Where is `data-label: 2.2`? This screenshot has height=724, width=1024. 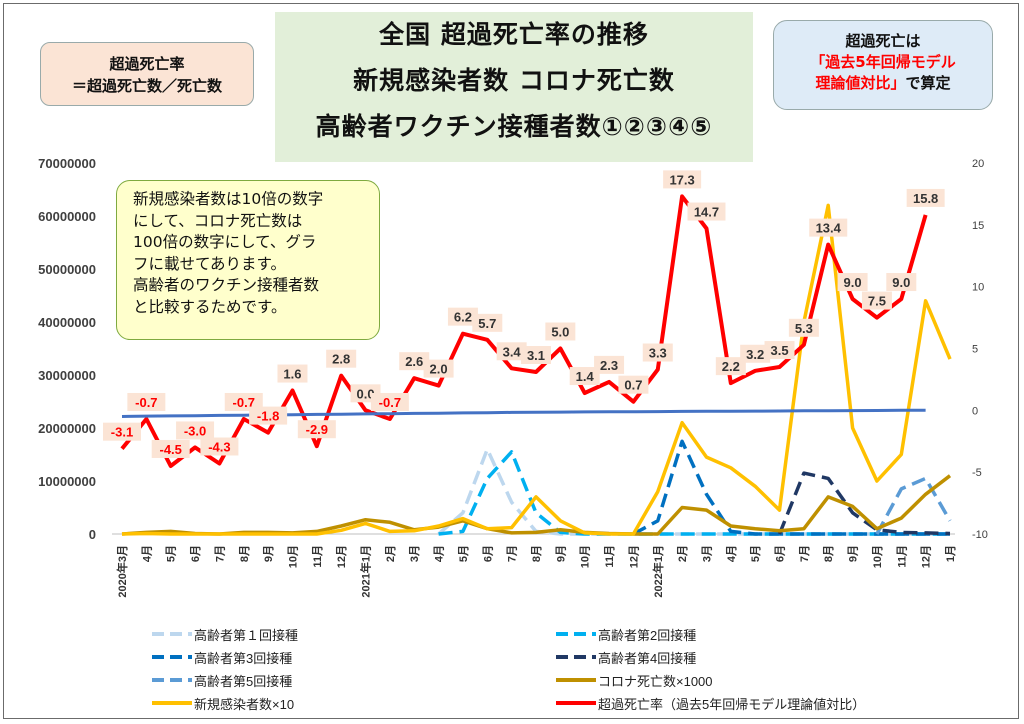
data-label: 2.2 is located at coordinates (731, 366).